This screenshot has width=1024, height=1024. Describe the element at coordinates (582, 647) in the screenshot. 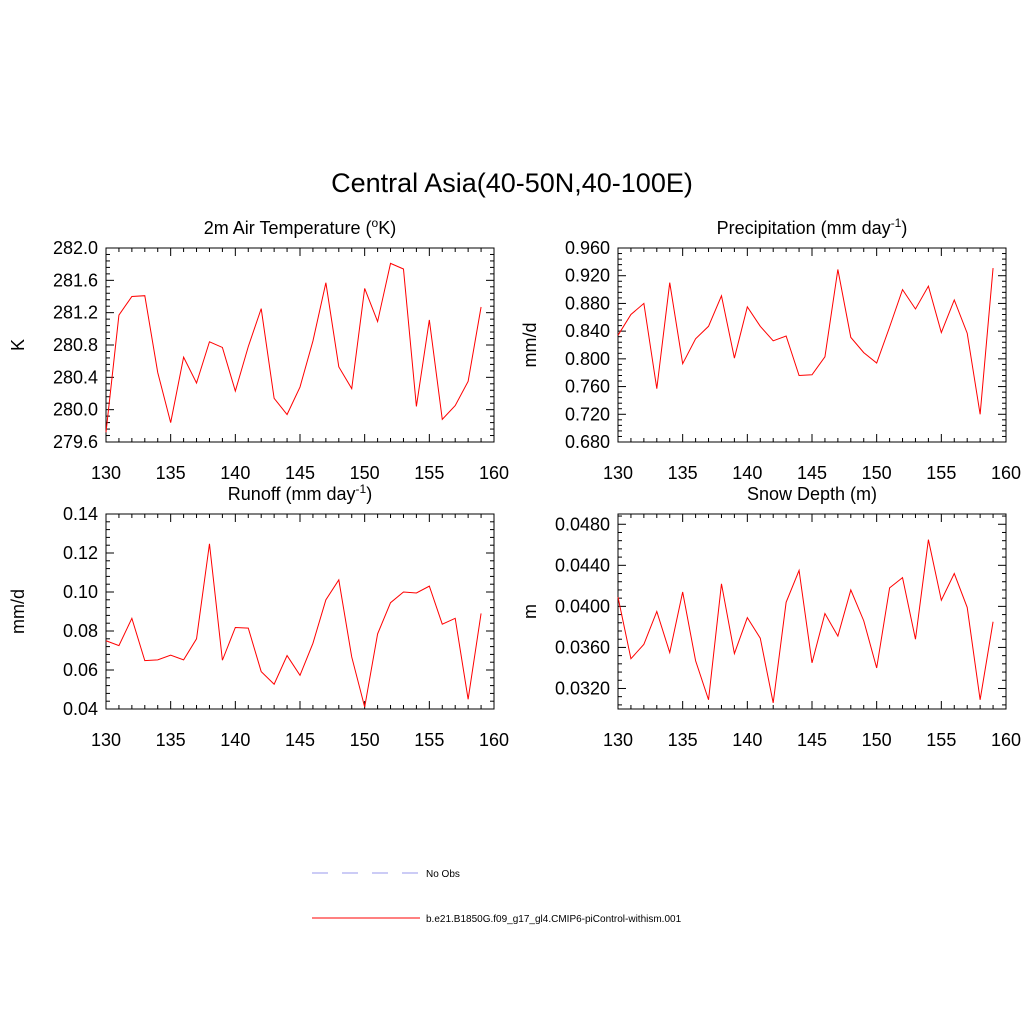

I see `y-tick-label: 0.0360` at that location.